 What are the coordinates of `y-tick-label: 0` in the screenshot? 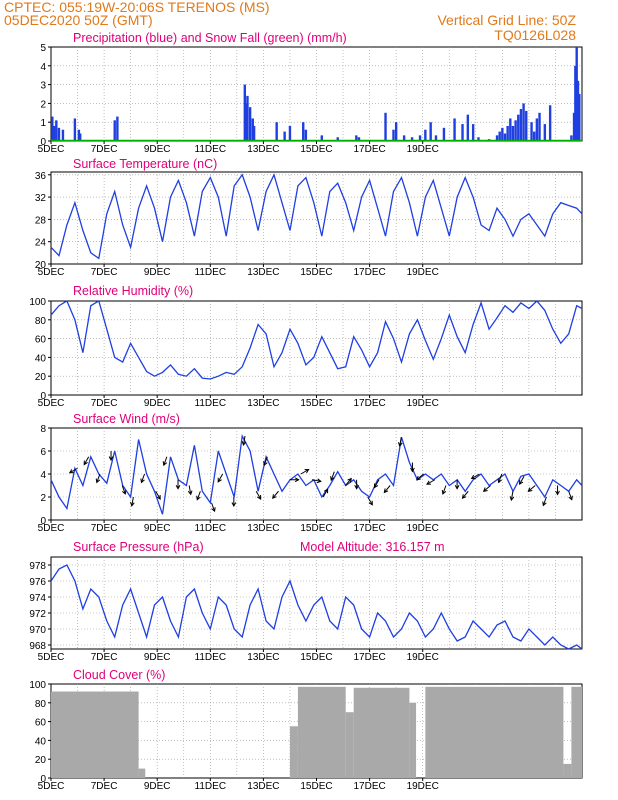 It's located at (43, 142).